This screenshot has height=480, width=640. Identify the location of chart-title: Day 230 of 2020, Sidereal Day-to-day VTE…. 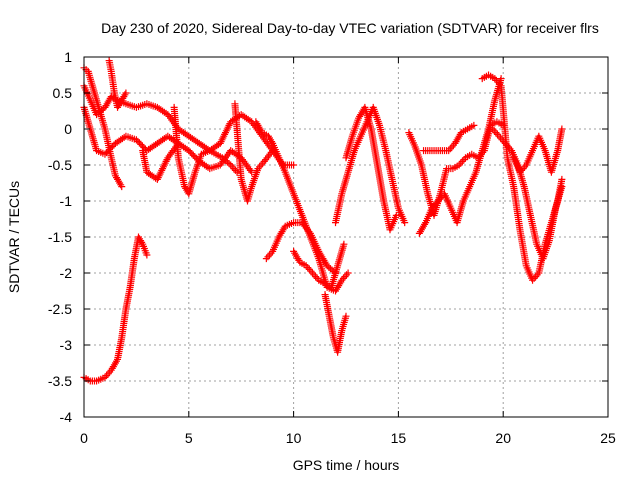
(350, 28).